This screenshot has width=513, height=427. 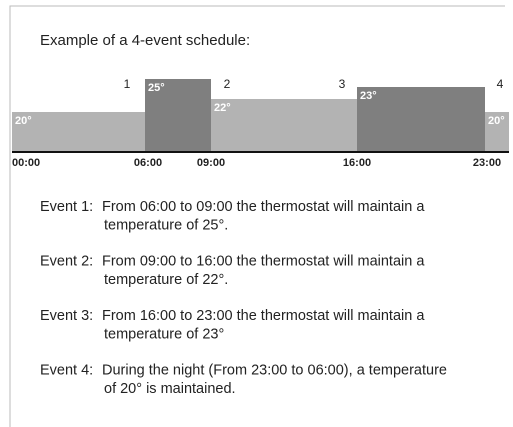 I want to click on time-label: 06:00, so click(x=148, y=163).